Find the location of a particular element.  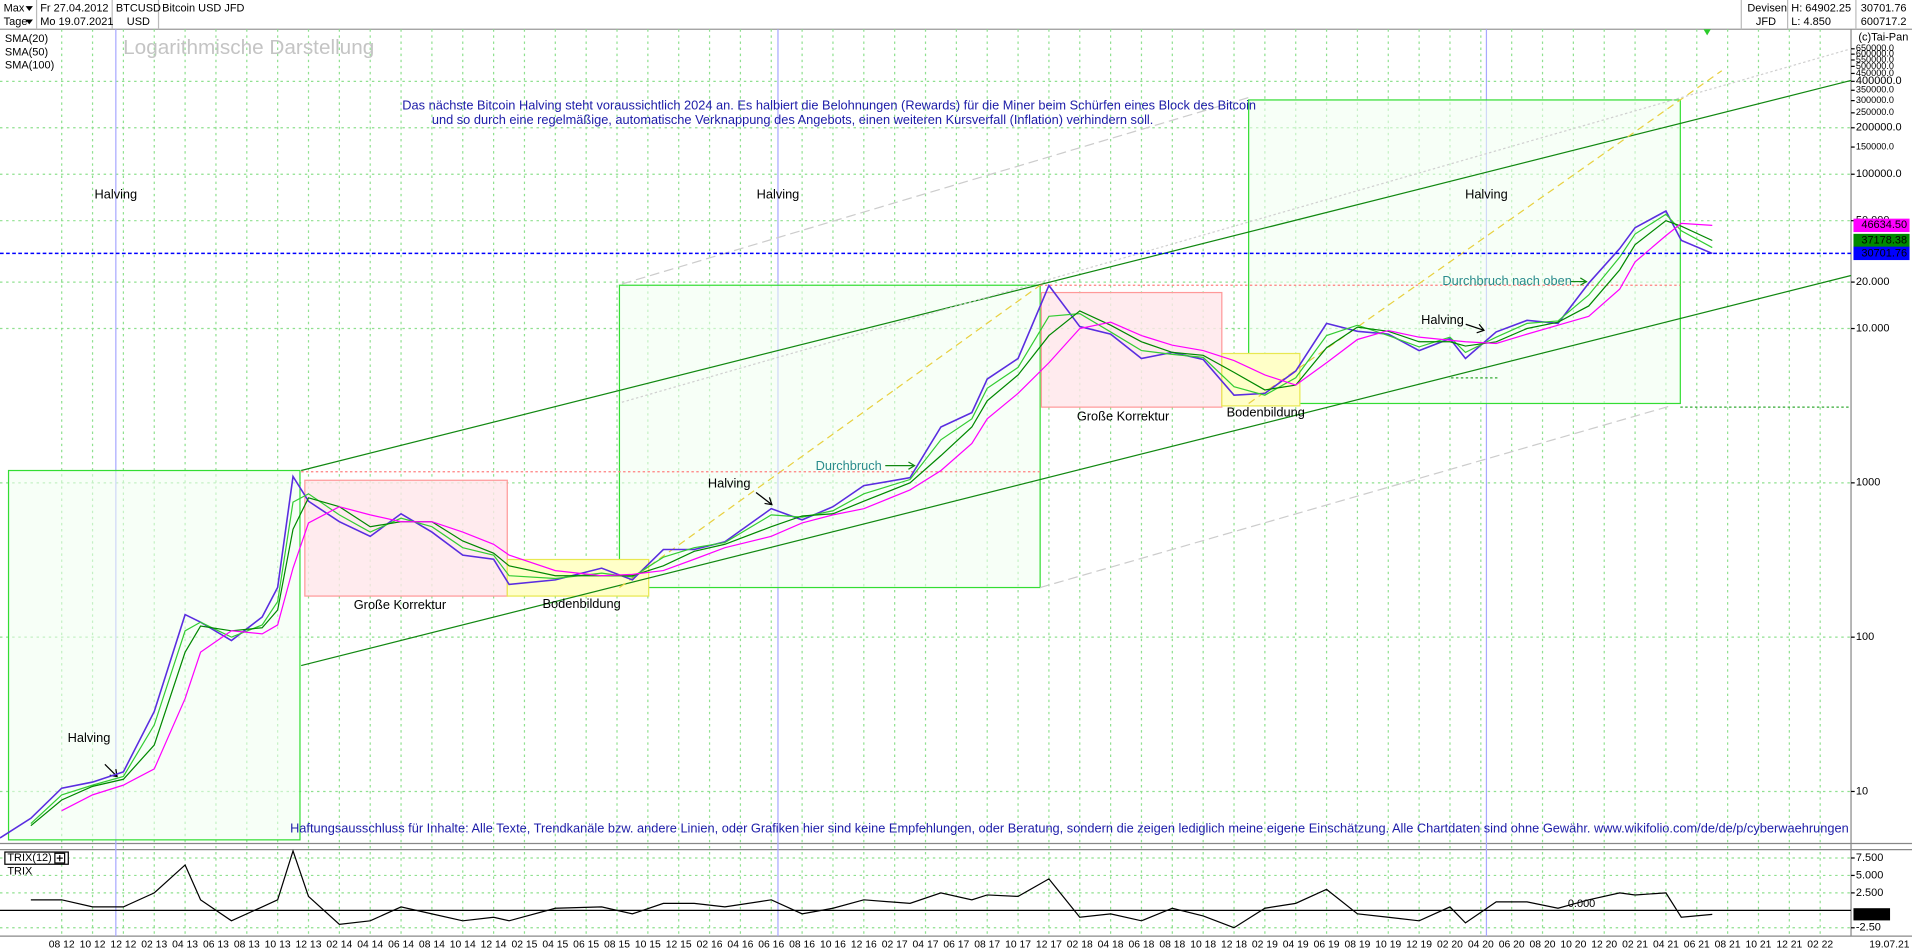

price-tag-label: 30701.76 is located at coordinates (1884, 253).